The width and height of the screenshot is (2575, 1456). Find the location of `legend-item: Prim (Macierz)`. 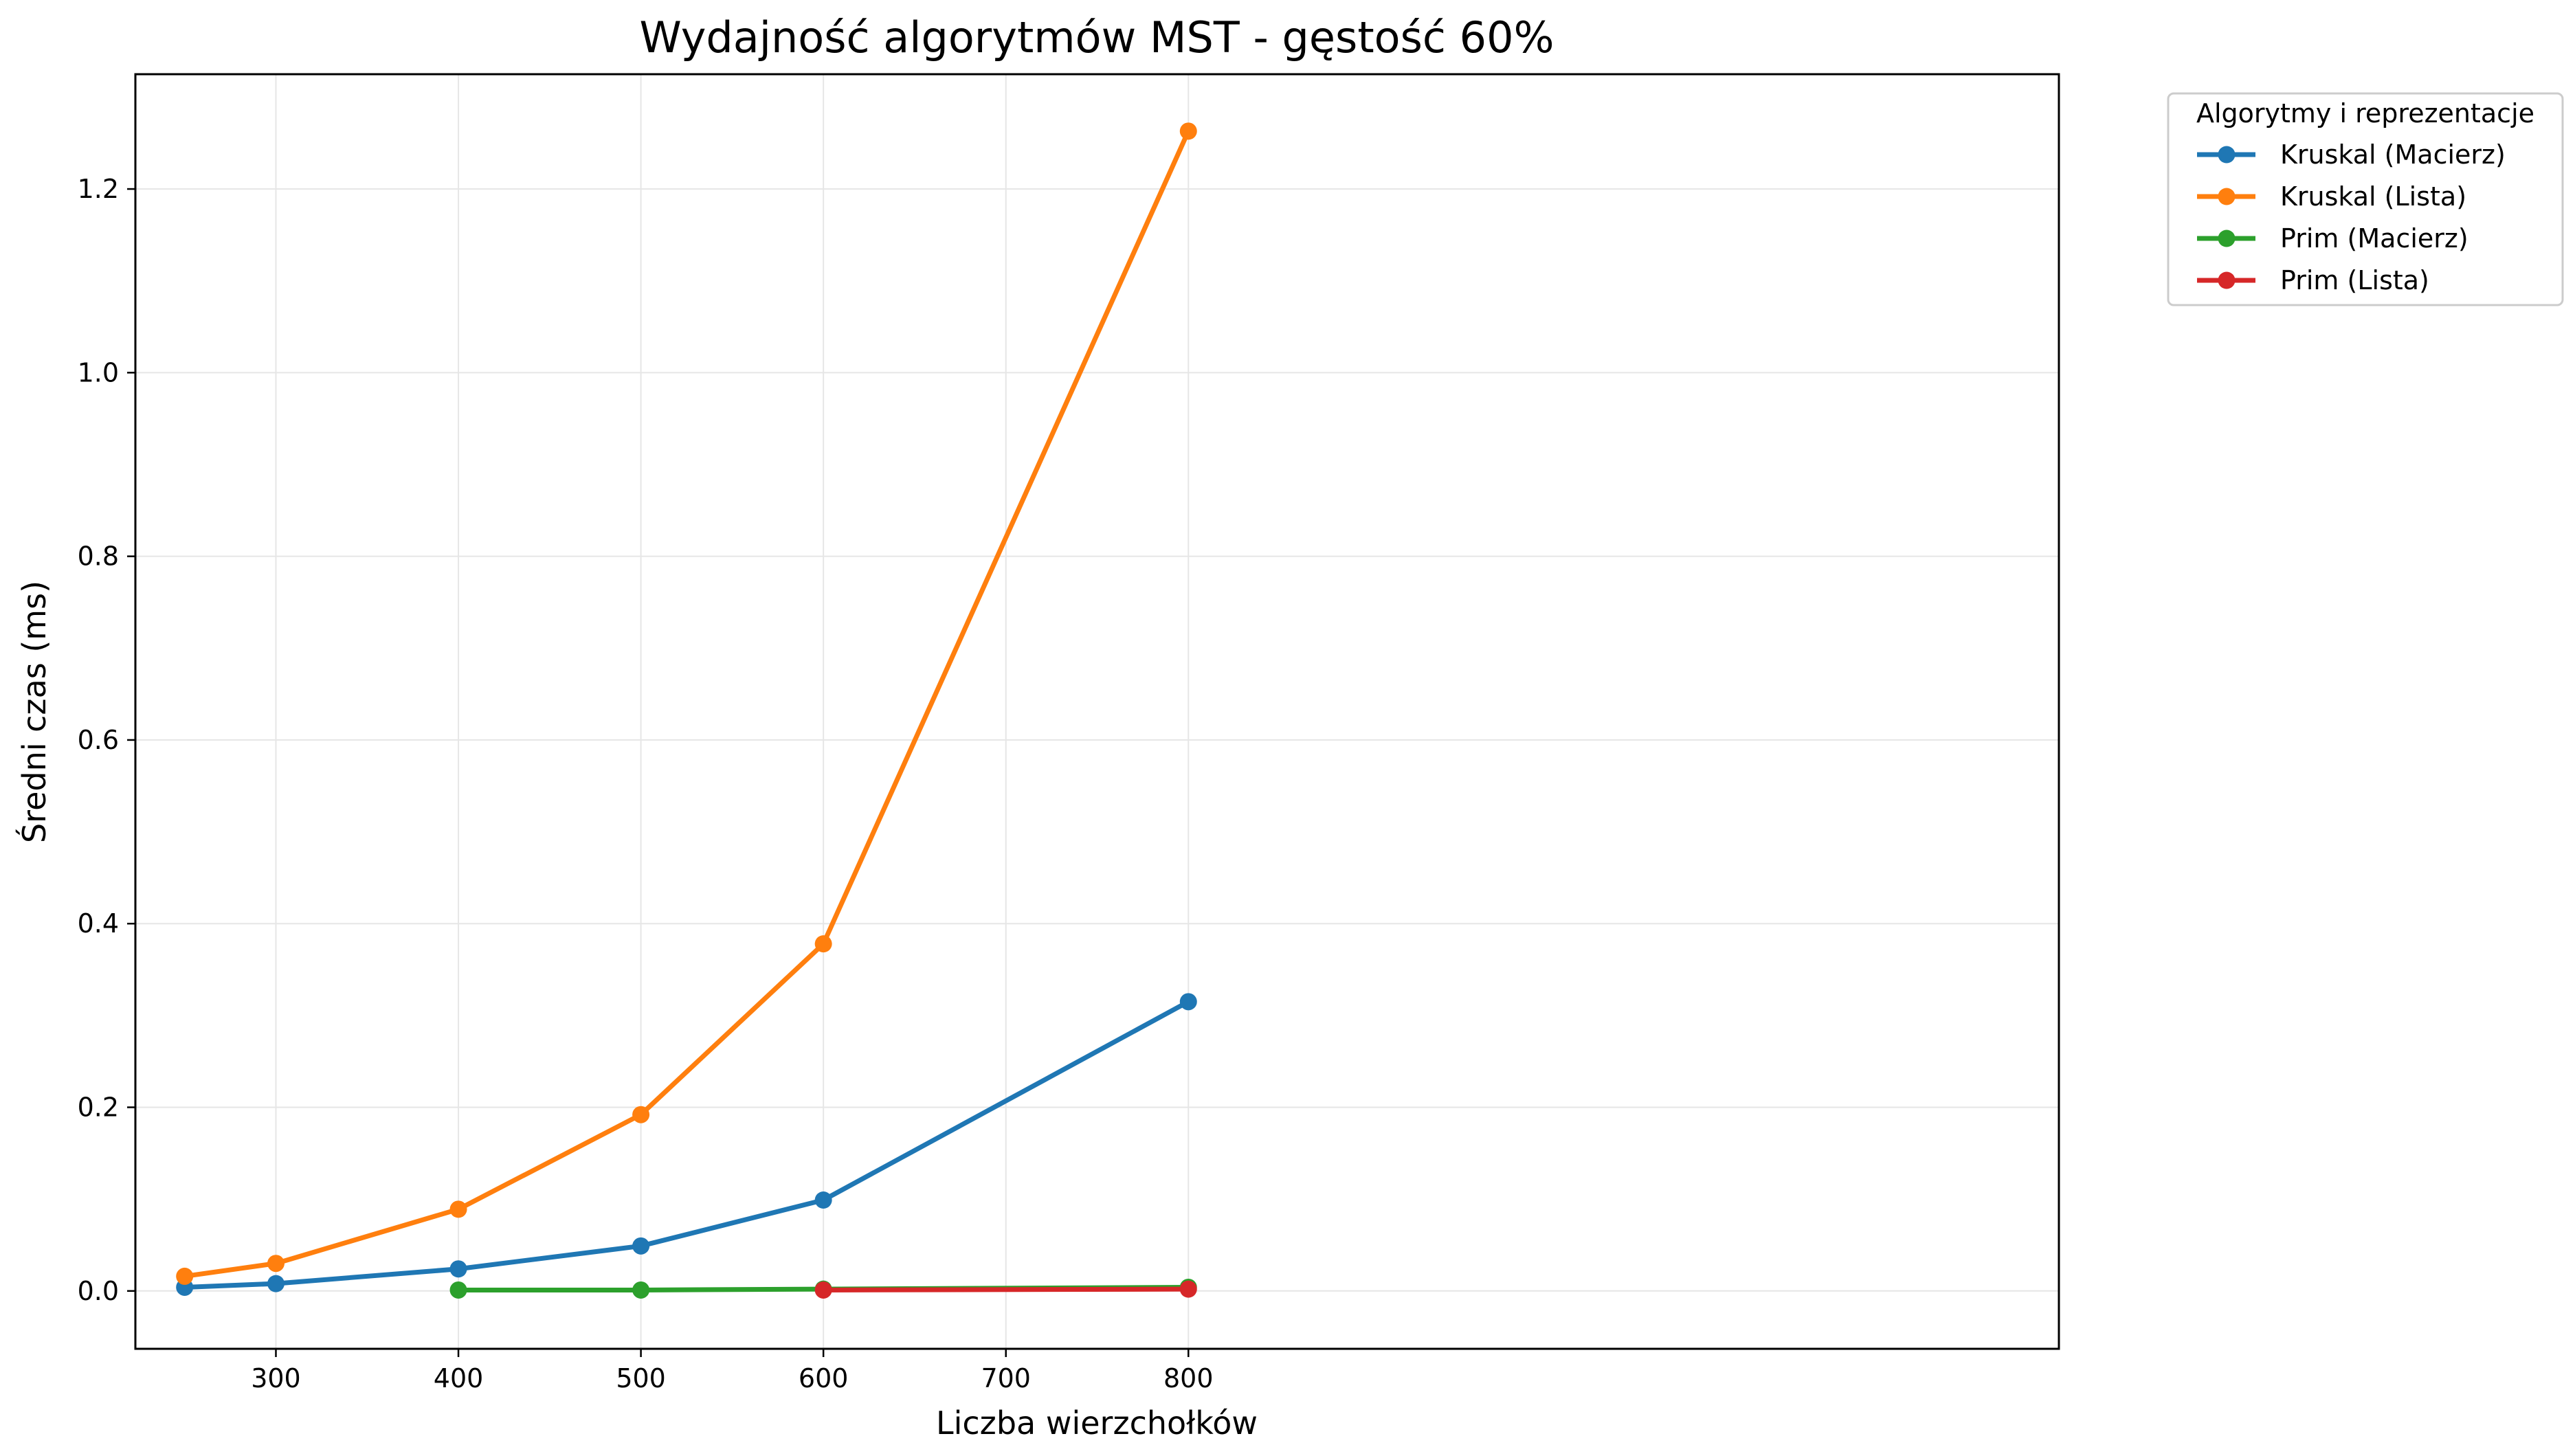

legend-item: Prim (Macierz) is located at coordinates (2332, 238).